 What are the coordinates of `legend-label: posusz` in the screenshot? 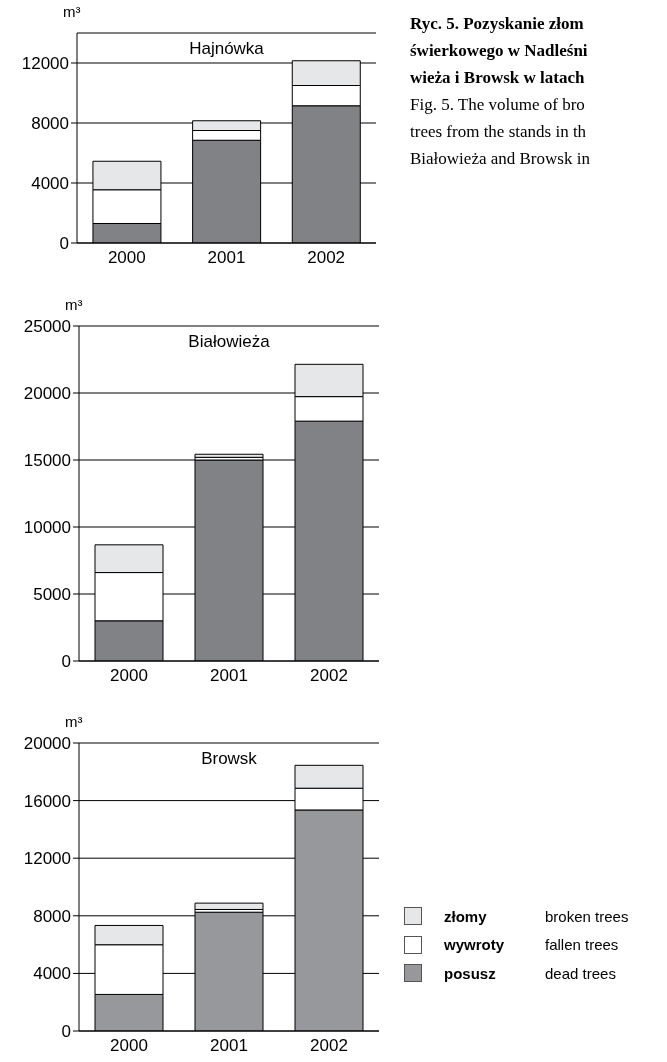 It's located at (470, 973).